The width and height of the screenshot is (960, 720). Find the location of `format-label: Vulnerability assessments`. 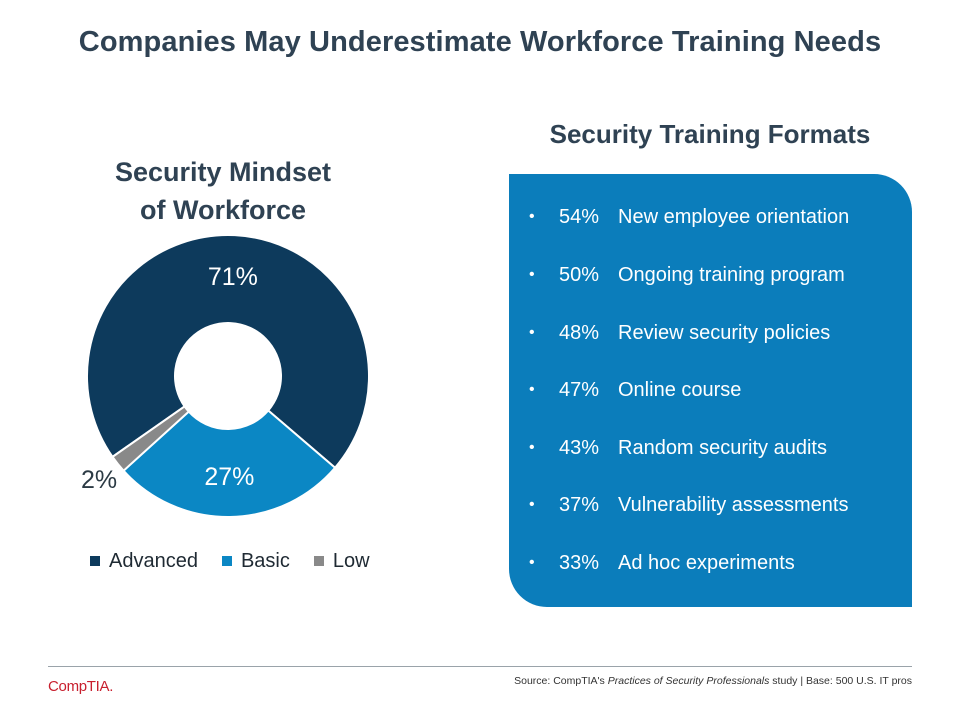

format-label: Vulnerability assessments is located at coordinates (733, 504).